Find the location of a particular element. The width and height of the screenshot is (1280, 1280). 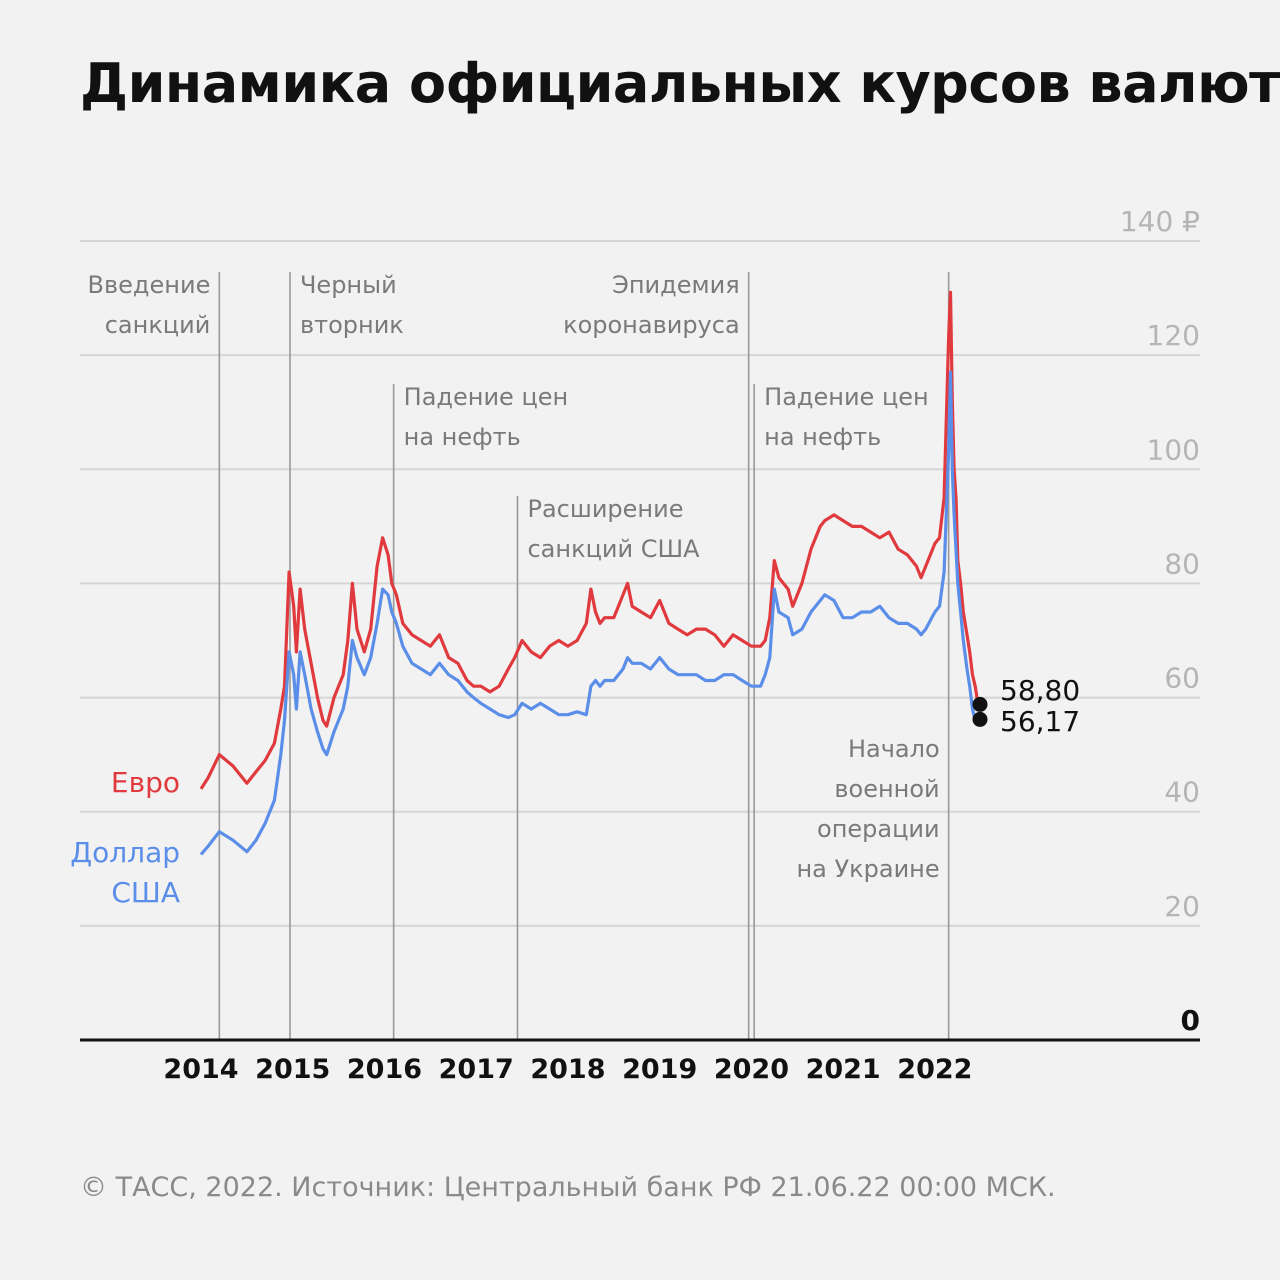

x-tick-label-2020: 2020 is located at coordinates (751, 1069).